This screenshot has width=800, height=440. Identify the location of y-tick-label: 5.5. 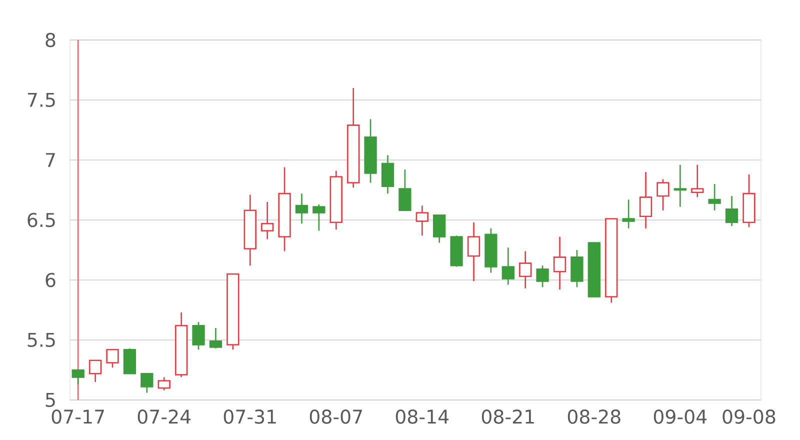
(41, 340).